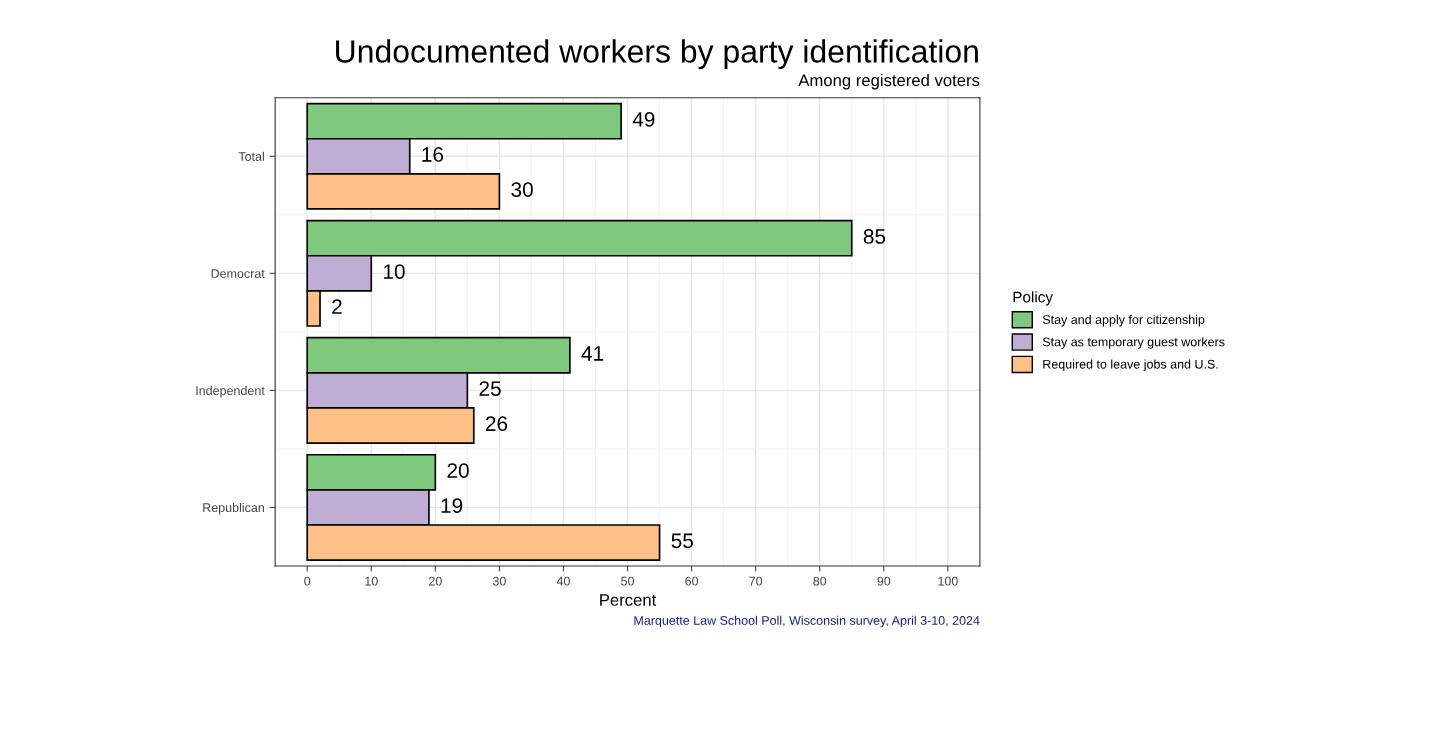 The image size is (1456, 735). What do you see at coordinates (592, 353) in the screenshot?
I see `data-label: 41` at bounding box center [592, 353].